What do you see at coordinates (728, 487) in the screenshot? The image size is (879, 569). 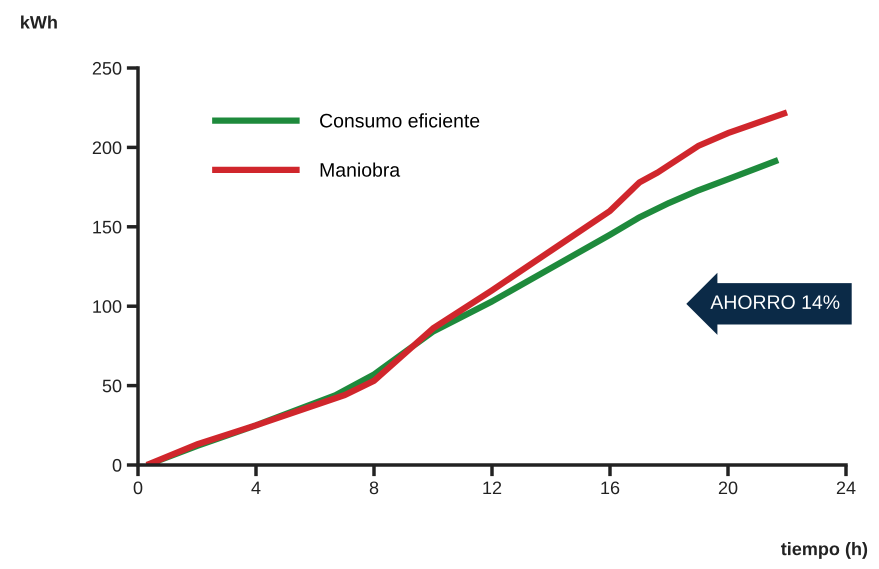 I see `x-tick-label: 20` at bounding box center [728, 487].